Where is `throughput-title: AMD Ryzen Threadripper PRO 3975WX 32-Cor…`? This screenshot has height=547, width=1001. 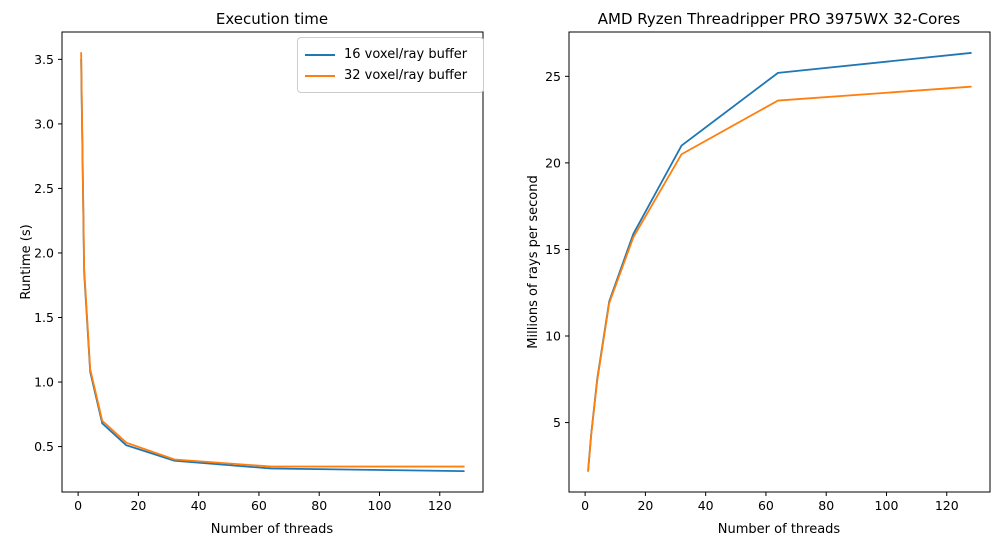
throughput-title: AMD Ryzen Threadripper PRO 3975WX 32-Cor… is located at coordinates (779, 19).